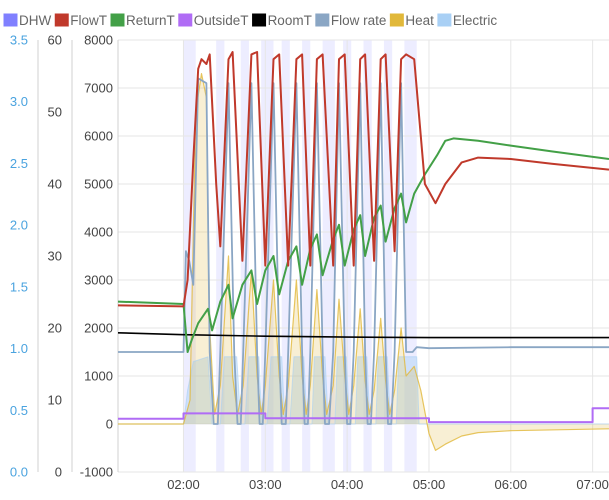  I want to click on tick-label-power: 4000, so click(98, 232).